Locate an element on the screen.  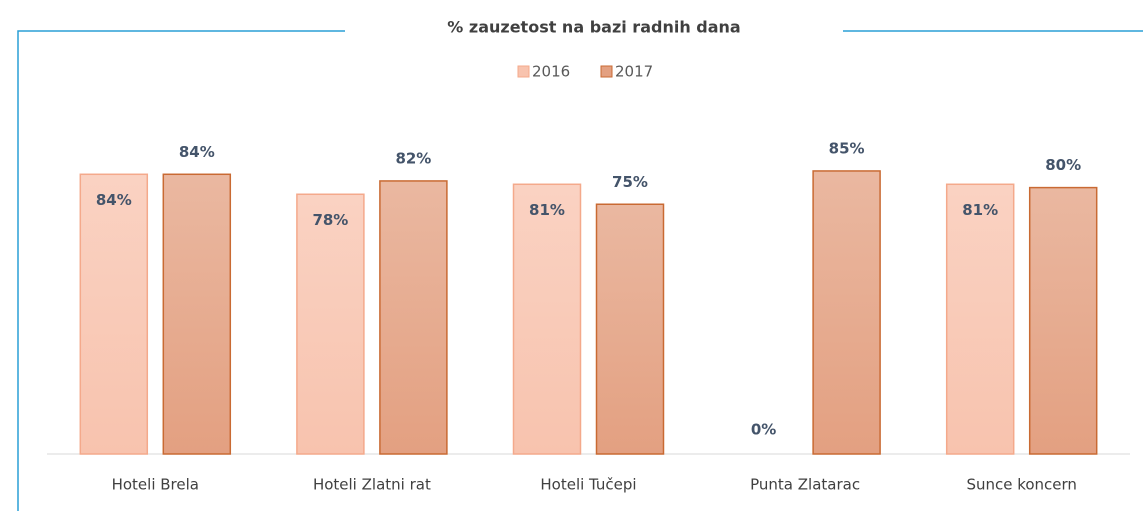
data-label: 0% is located at coordinates (763, 430).